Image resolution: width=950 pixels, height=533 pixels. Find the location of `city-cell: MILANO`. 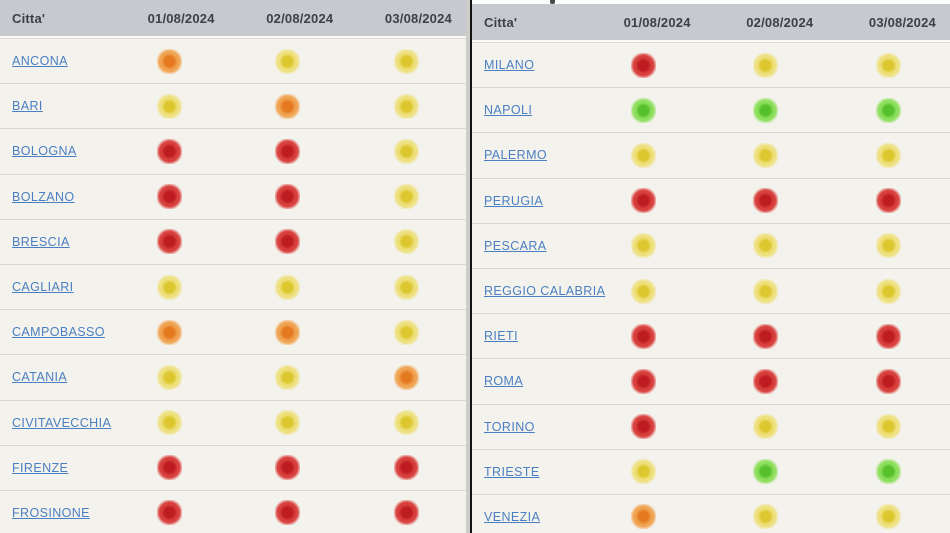

city-cell: MILANO is located at coordinates (527, 65).